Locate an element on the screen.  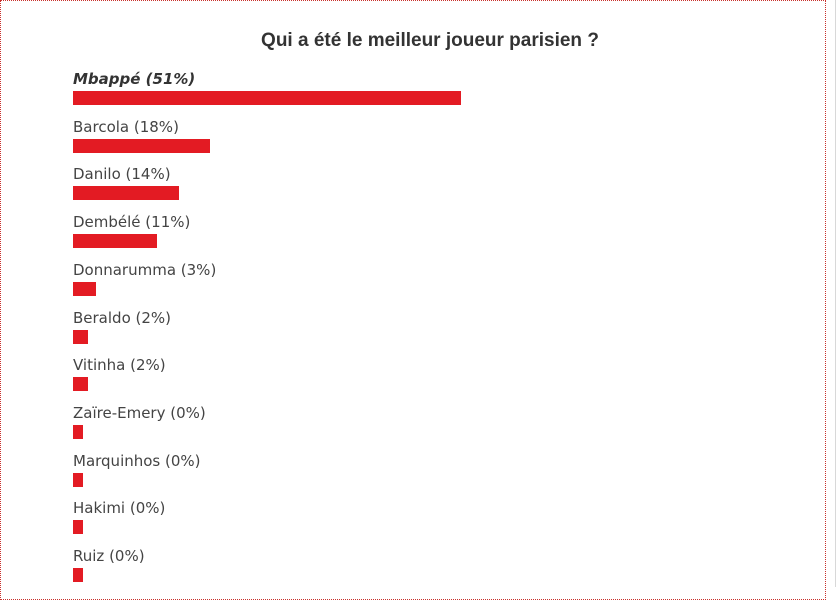
option-label: Vitinha (2%) is located at coordinates (119, 365).